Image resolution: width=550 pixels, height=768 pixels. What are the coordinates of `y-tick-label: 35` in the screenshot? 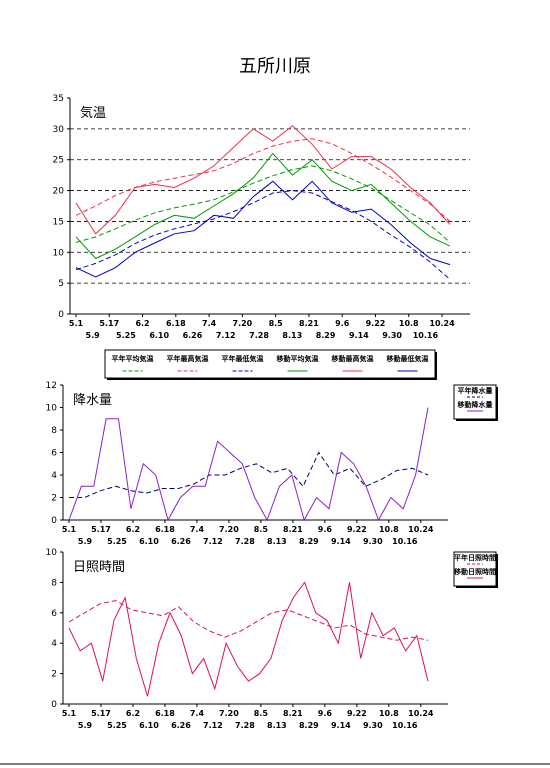 It's located at (58, 99).